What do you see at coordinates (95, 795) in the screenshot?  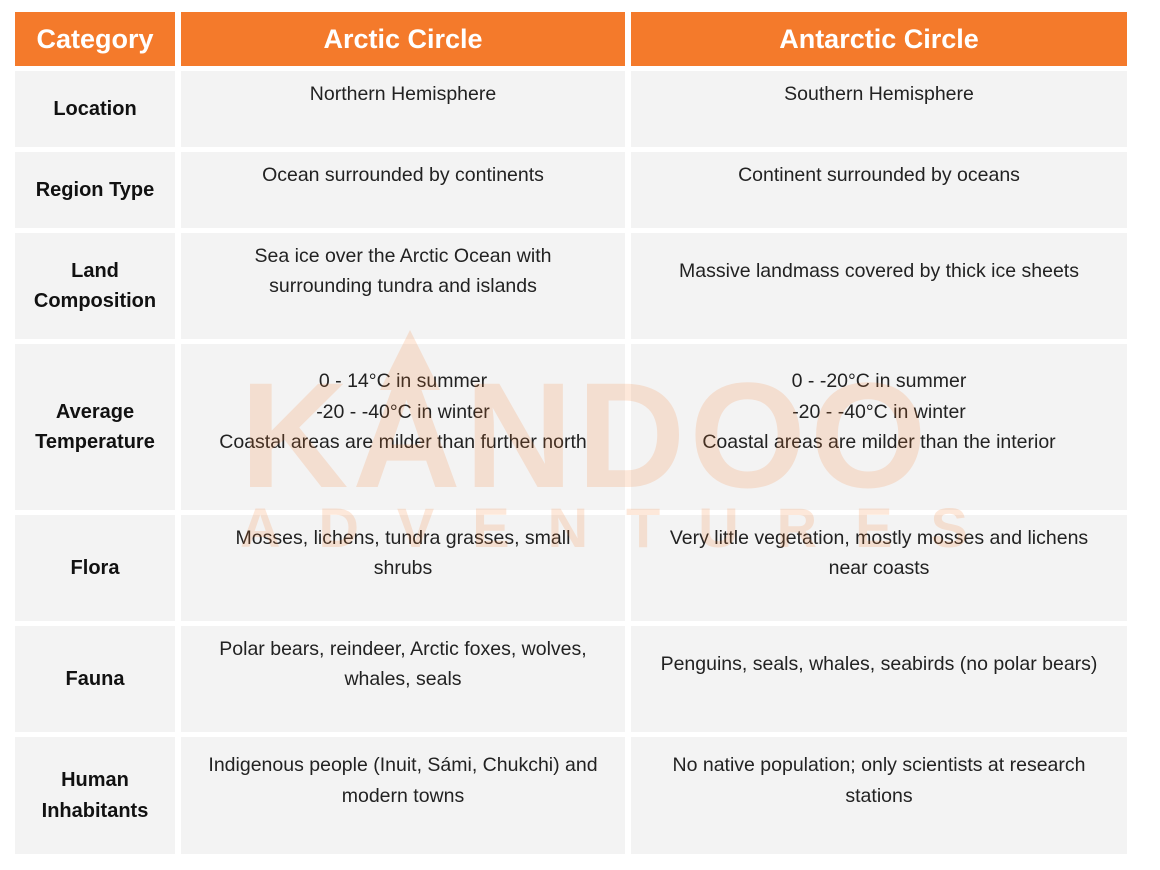 I see `category-cell: Human Inhabitants` at bounding box center [95, 795].